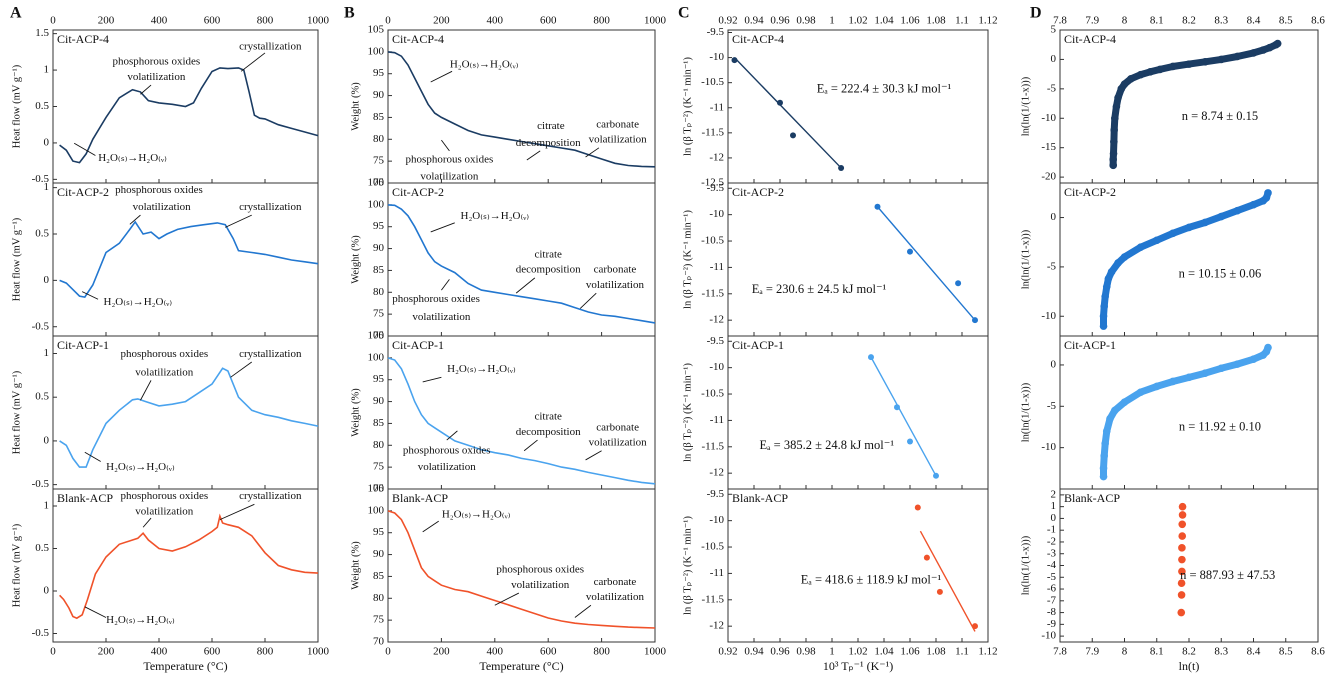 This screenshot has height=682, width=1338. Describe the element at coordinates (962, 21) in the screenshot. I see `x-tick-label-top: 1.1` at that location.